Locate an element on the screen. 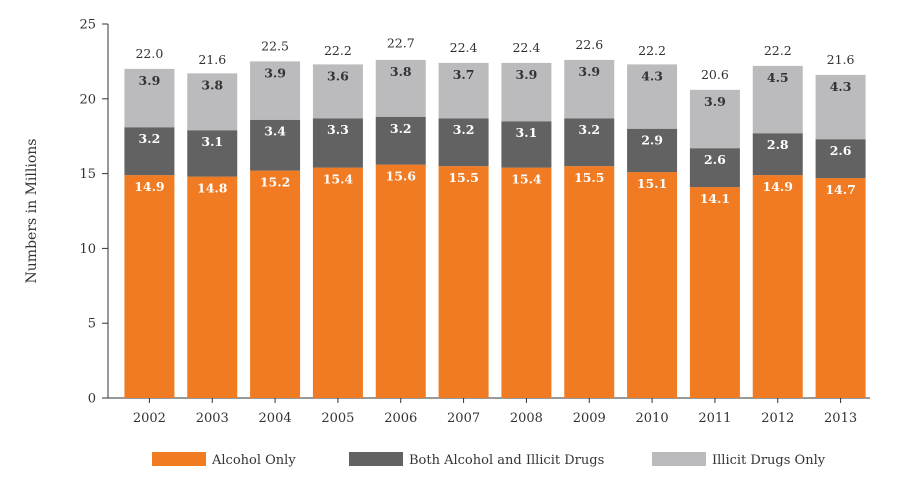 This screenshot has height=490, width=920. total-label: 22.5 is located at coordinates (275, 45).